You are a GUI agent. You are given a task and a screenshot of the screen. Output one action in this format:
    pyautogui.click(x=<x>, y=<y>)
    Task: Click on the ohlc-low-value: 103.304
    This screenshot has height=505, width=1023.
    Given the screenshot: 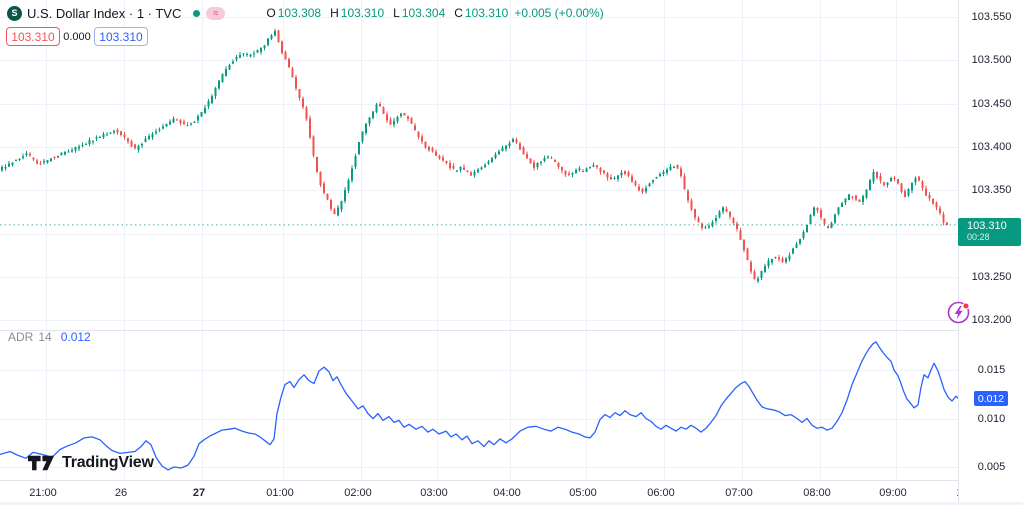 What is the action you would take?
    pyautogui.click(x=423, y=13)
    